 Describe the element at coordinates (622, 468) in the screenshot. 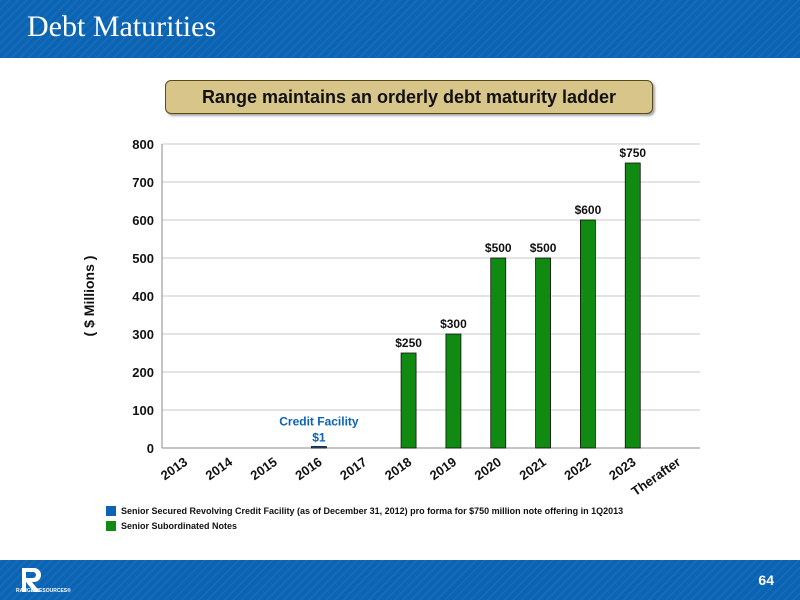

I see `x-tick-label: 2023` at that location.